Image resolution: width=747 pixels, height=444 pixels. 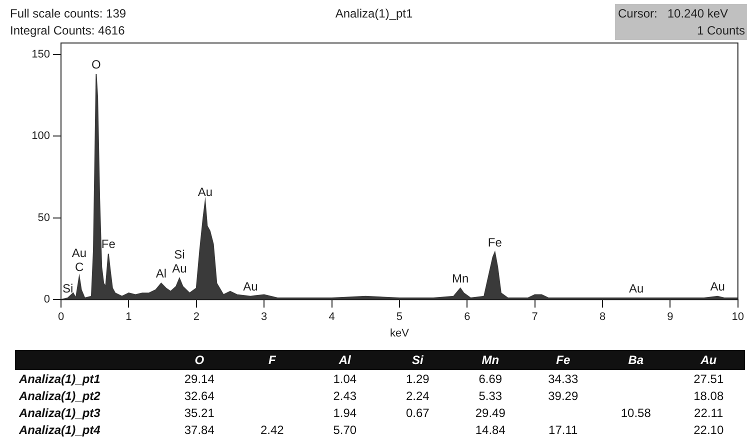 What do you see at coordinates (345, 378) in the screenshot?
I see `data-label: 1.04` at bounding box center [345, 378].